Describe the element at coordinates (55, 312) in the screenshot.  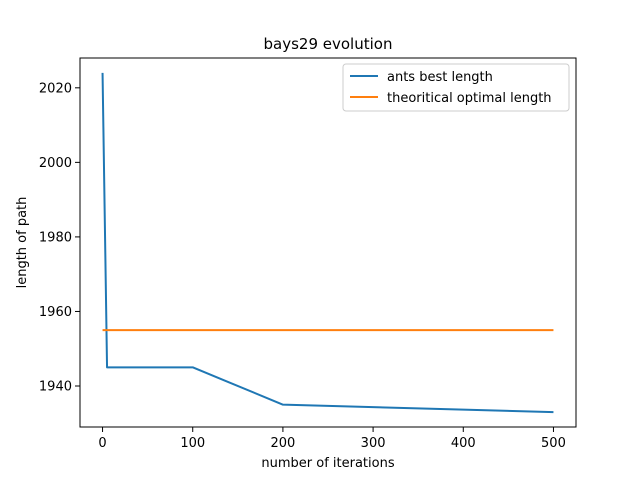
I see `y-tick-label: 1960` at that location.